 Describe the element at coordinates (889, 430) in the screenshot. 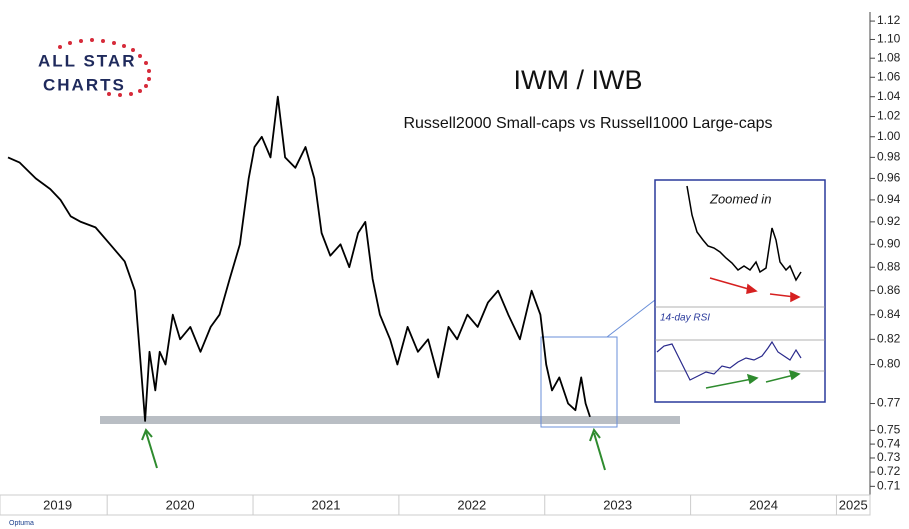

I see `y-tick-label: 0.75` at that location.